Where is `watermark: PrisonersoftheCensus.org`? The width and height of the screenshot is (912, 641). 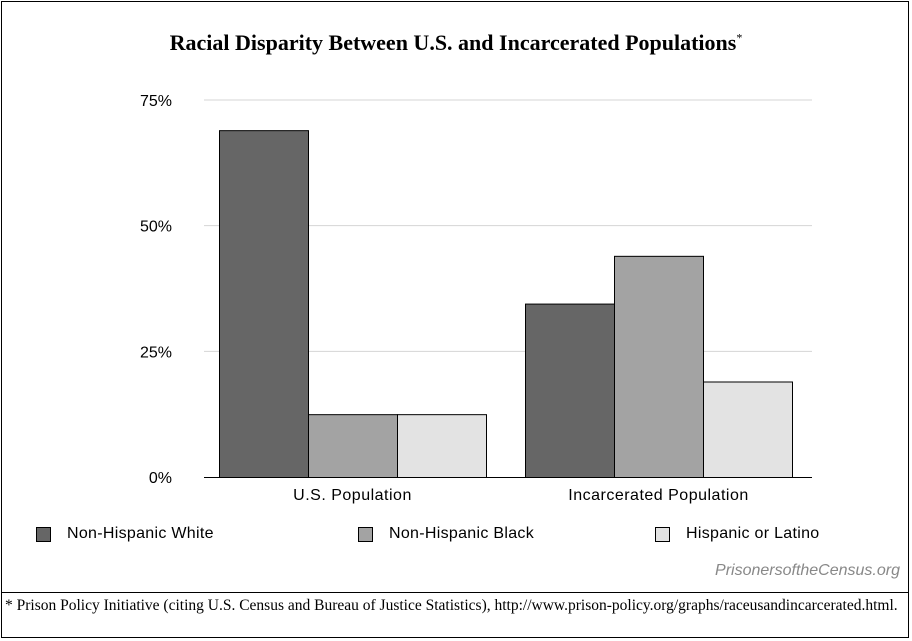 watermark: PrisonersoftheCensus.org is located at coordinates (807, 570).